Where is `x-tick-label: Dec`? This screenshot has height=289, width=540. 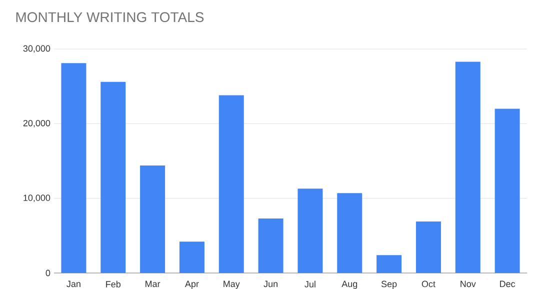
x-tick-label: Dec is located at coordinates (508, 284).